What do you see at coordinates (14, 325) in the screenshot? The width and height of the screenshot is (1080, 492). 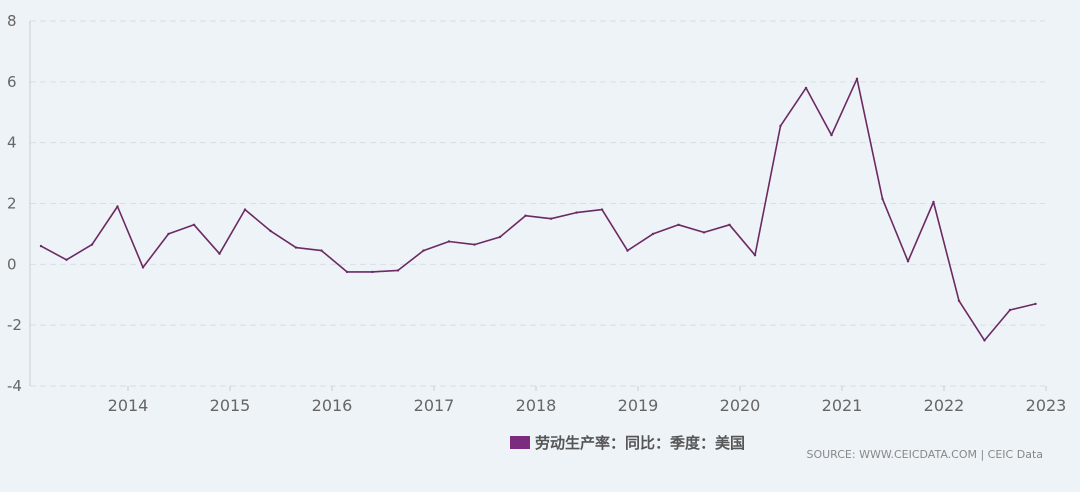 I see `y-tick-label: -2` at bounding box center [14, 325].